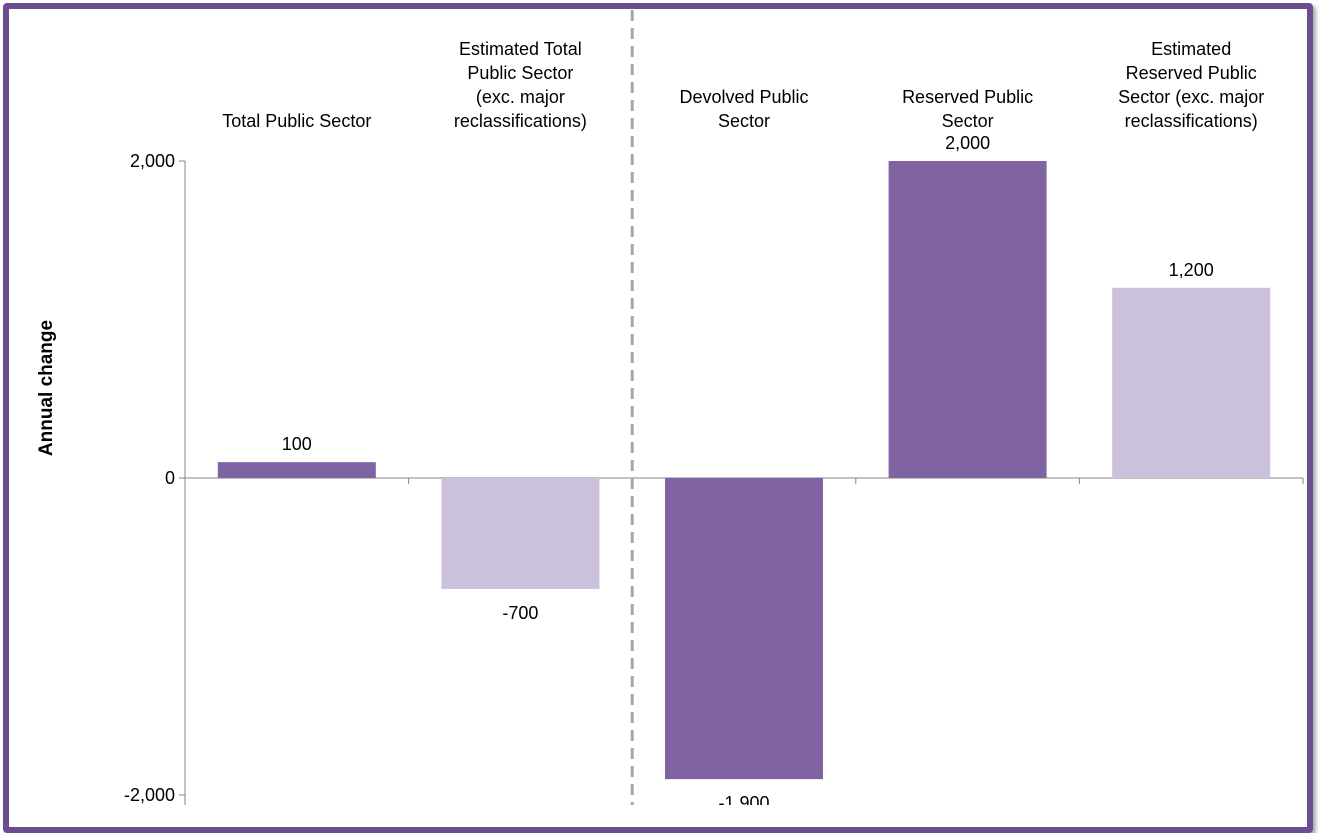 The height and width of the screenshot is (833, 1325). What do you see at coordinates (743, 799) in the screenshot?
I see `data-label: -1,900` at bounding box center [743, 799].